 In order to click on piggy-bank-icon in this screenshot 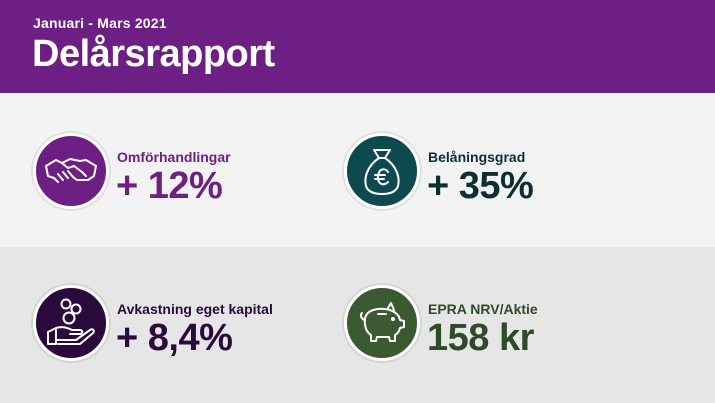, I will do `click(382, 322)`.